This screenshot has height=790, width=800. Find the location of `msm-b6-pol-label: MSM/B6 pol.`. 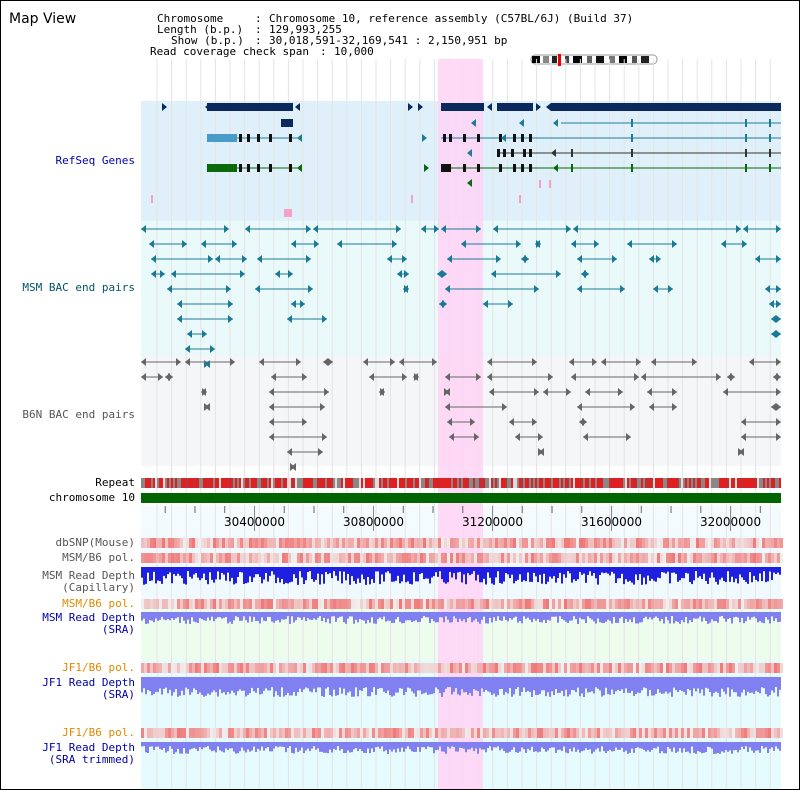

msm-b6-pol-label: MSM/B6 pol. is located at coordinates (98, 557).